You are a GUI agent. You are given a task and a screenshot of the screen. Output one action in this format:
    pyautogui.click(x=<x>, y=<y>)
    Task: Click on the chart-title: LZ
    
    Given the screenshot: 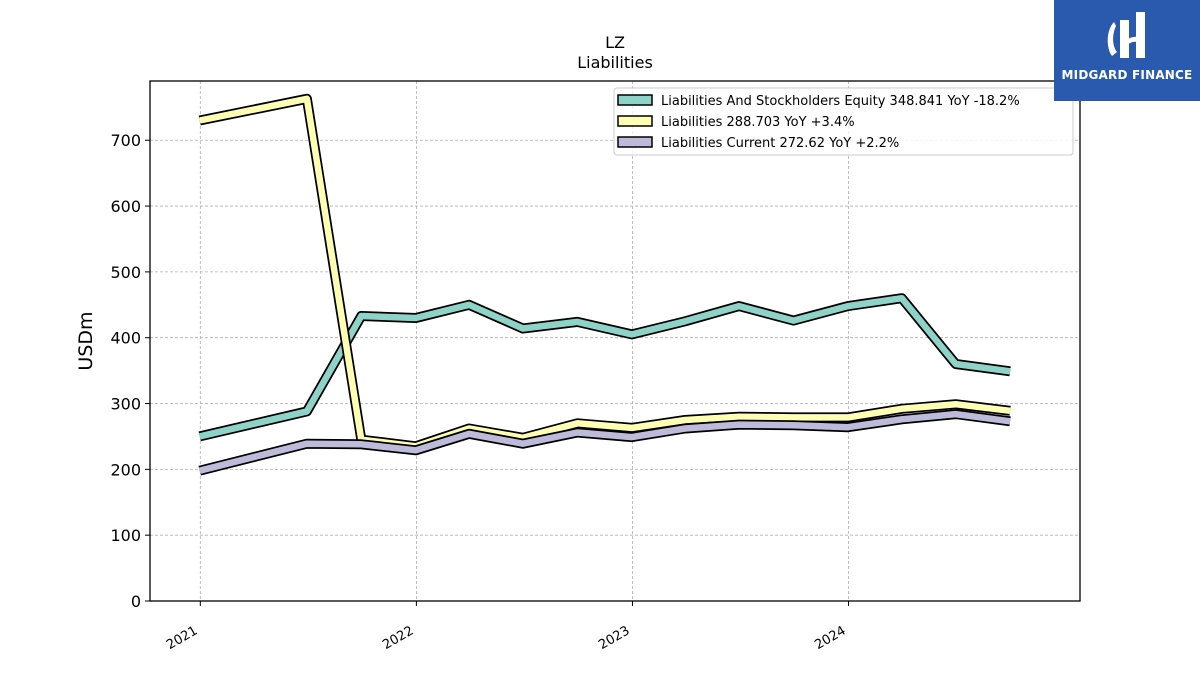 What is the action you would take?
    pyautogui.click(x=615, y=42)
    